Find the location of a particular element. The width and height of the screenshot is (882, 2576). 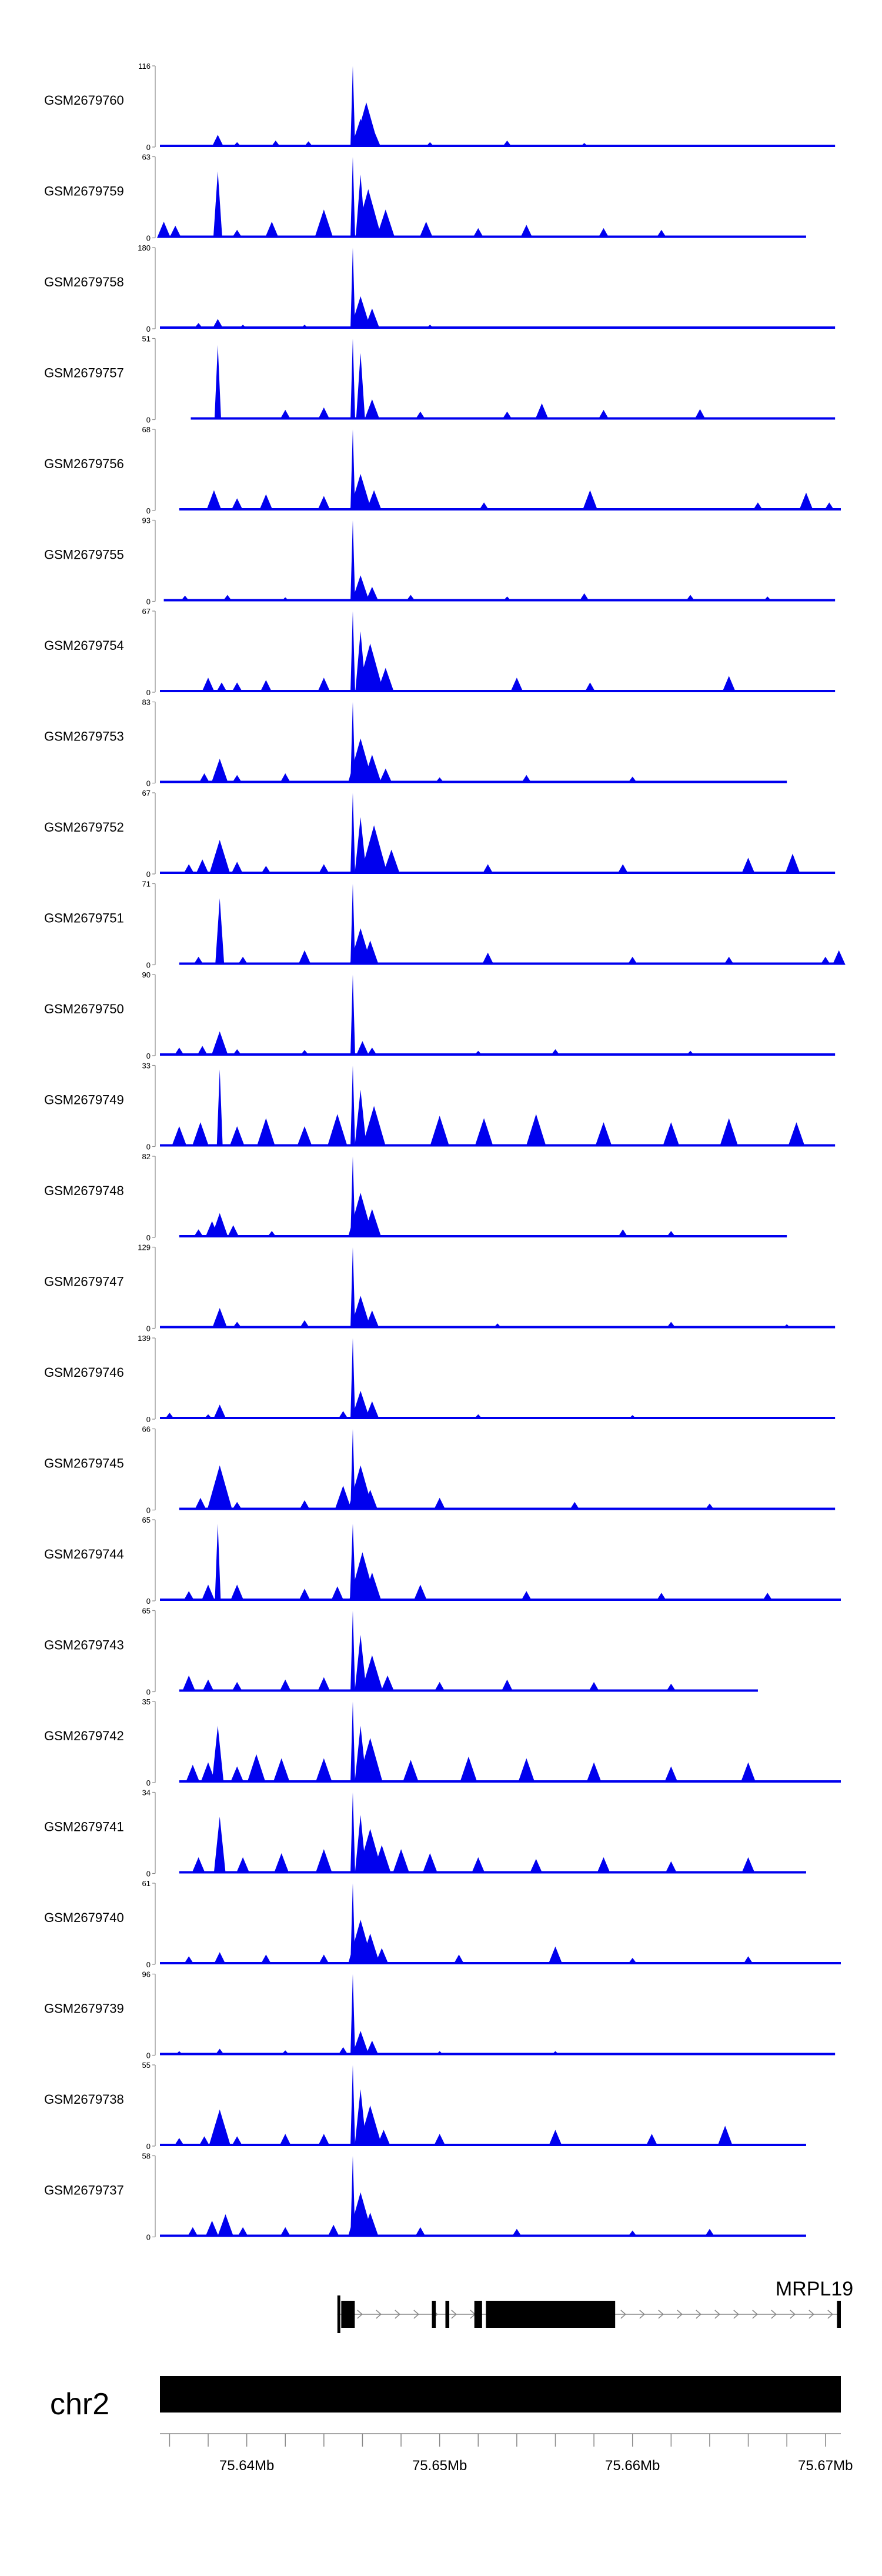

track-GSM2679748: GSM2679748 82 0 is located at coordinates (415, 1197).